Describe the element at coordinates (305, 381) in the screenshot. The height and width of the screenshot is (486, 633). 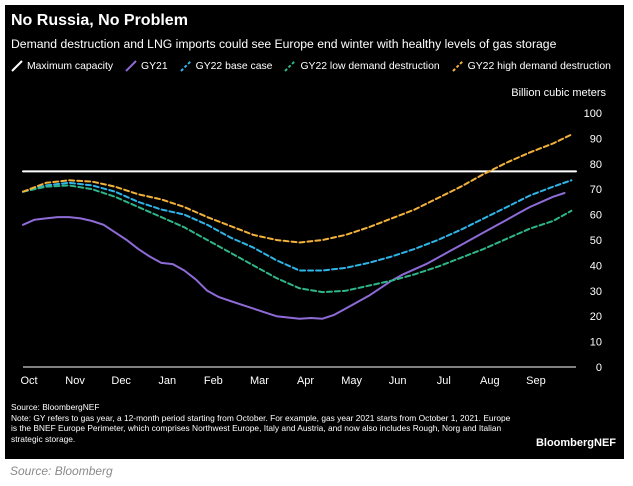
I see `x-tick-label: Apr` at that location.